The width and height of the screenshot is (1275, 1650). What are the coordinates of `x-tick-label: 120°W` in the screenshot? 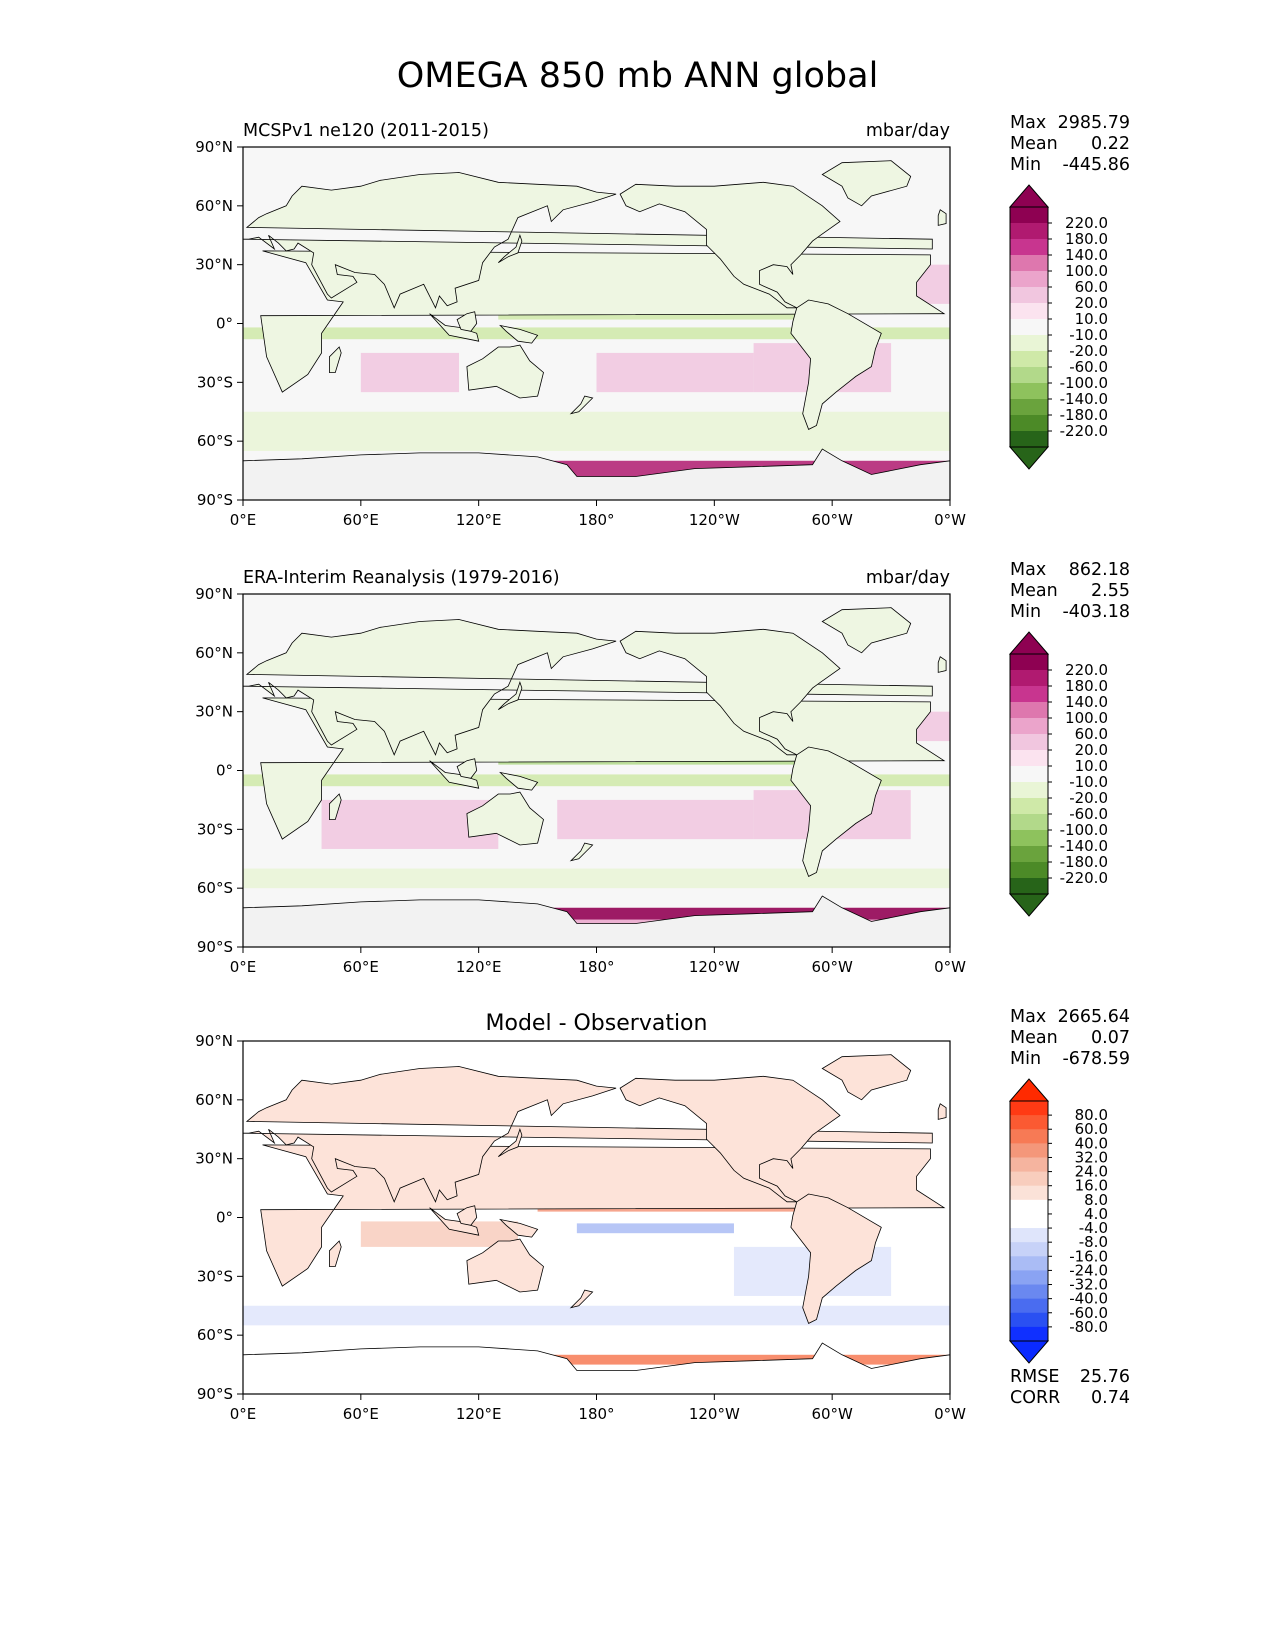 It's located at (714, 967).